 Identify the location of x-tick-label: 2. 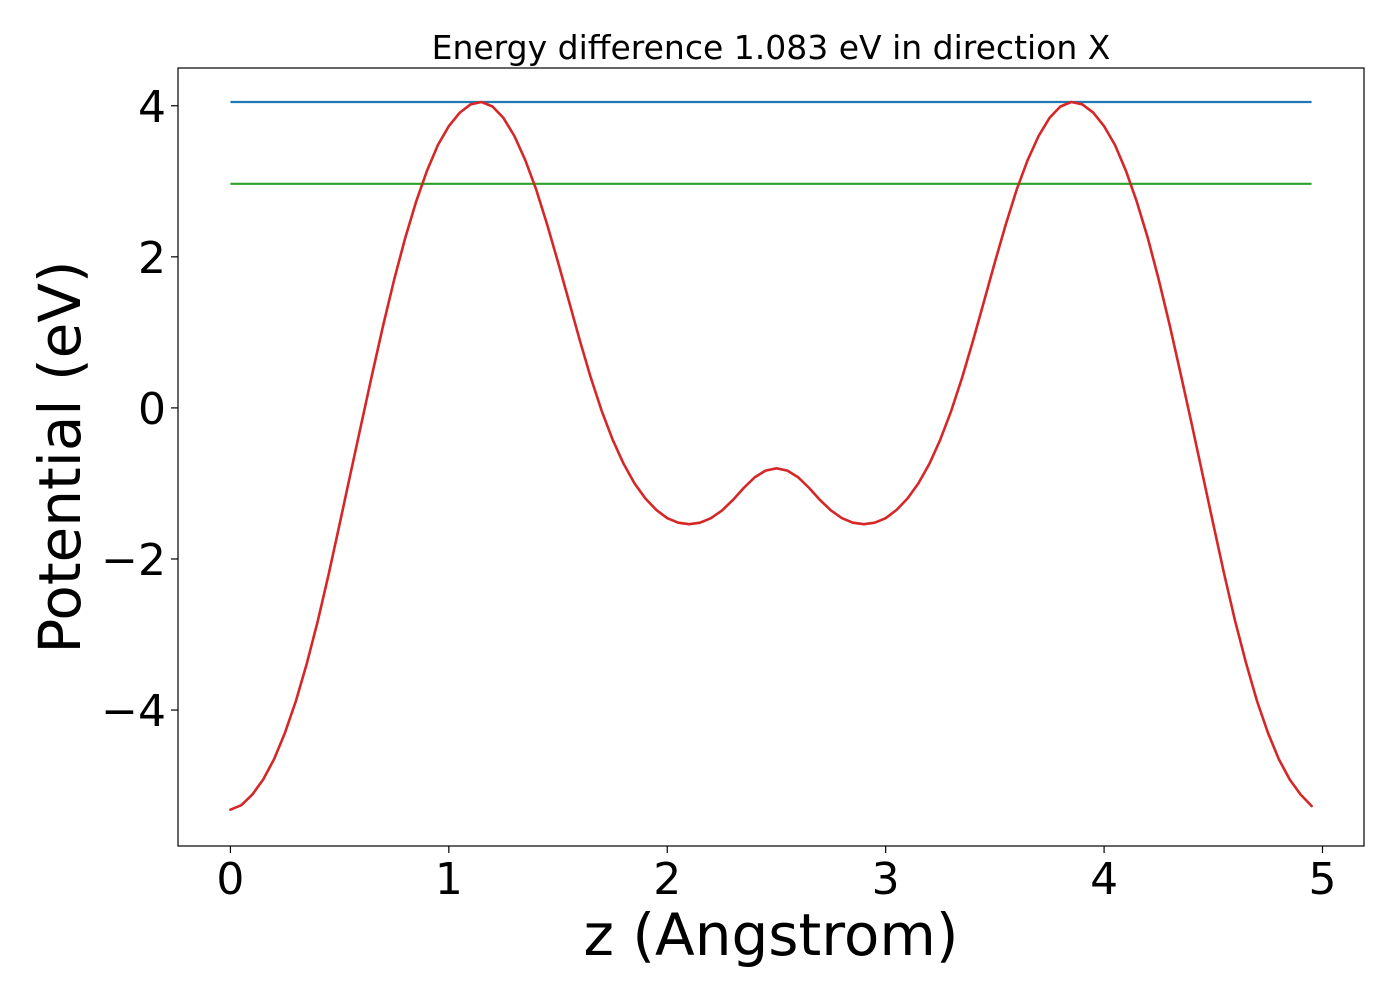
(667, 879).